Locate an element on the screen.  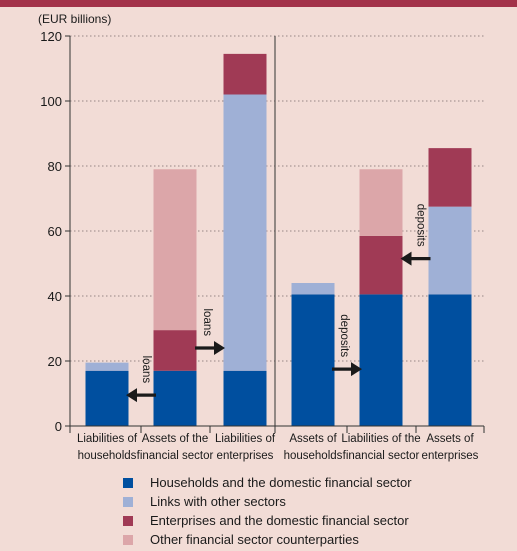
y-tick-label: 80 is located at coordinates (55, 166).